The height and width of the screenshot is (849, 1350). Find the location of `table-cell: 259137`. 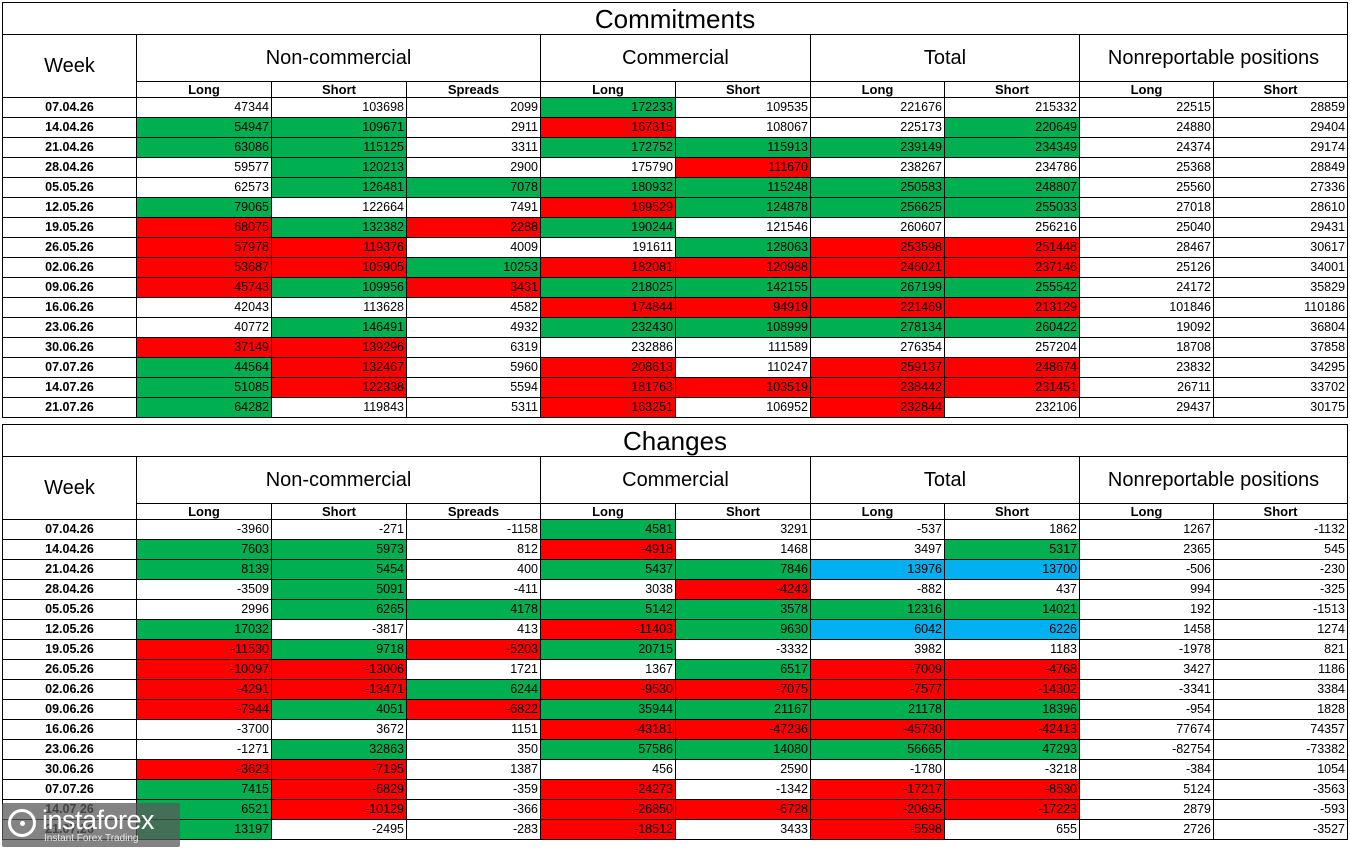

table-cell: 259137 is located at coordinates (877, 367).